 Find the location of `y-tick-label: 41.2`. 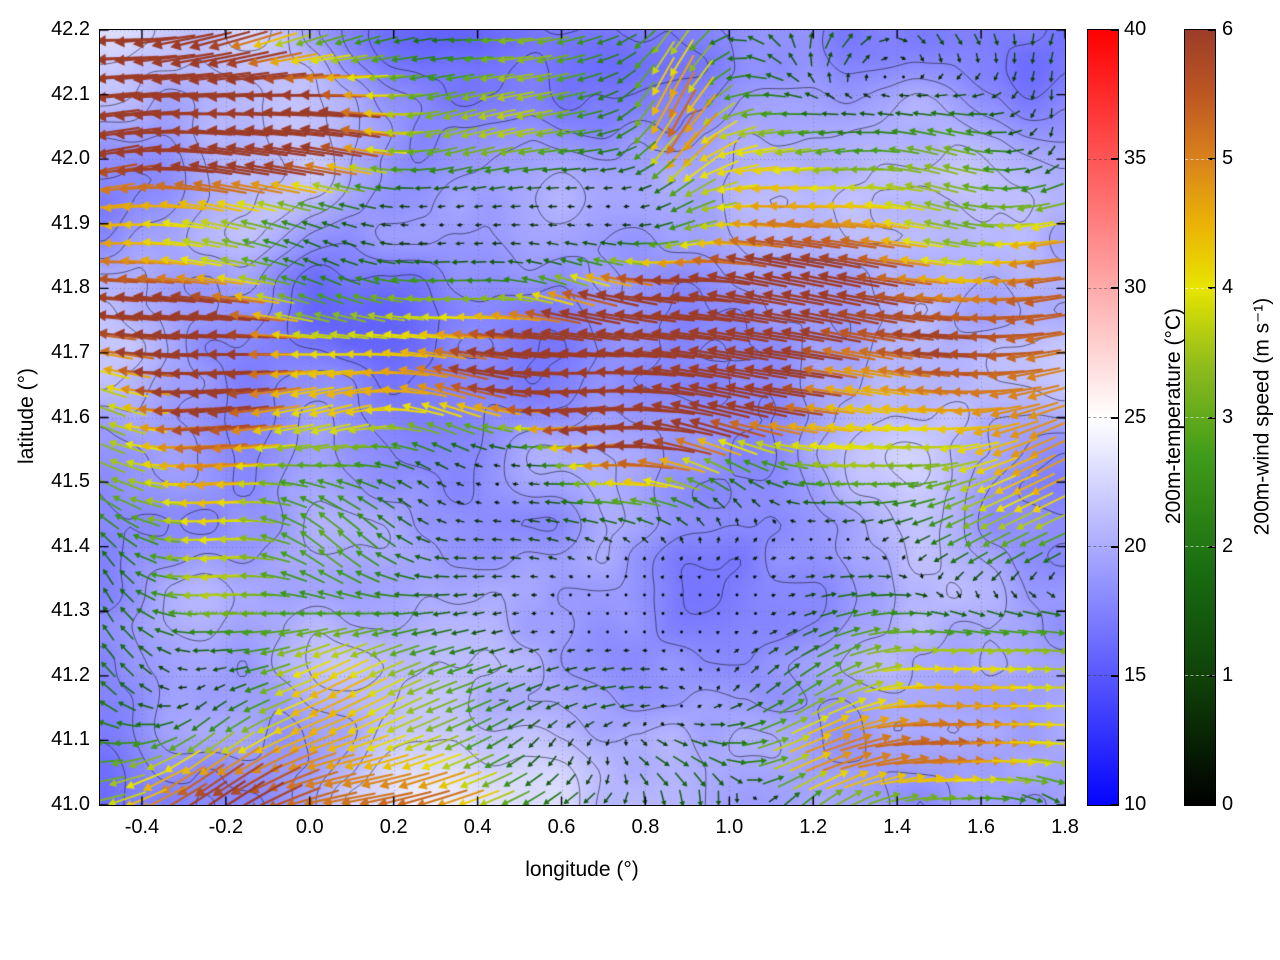

y-tick-label: 41.2 is located at coordinates (70, 674).